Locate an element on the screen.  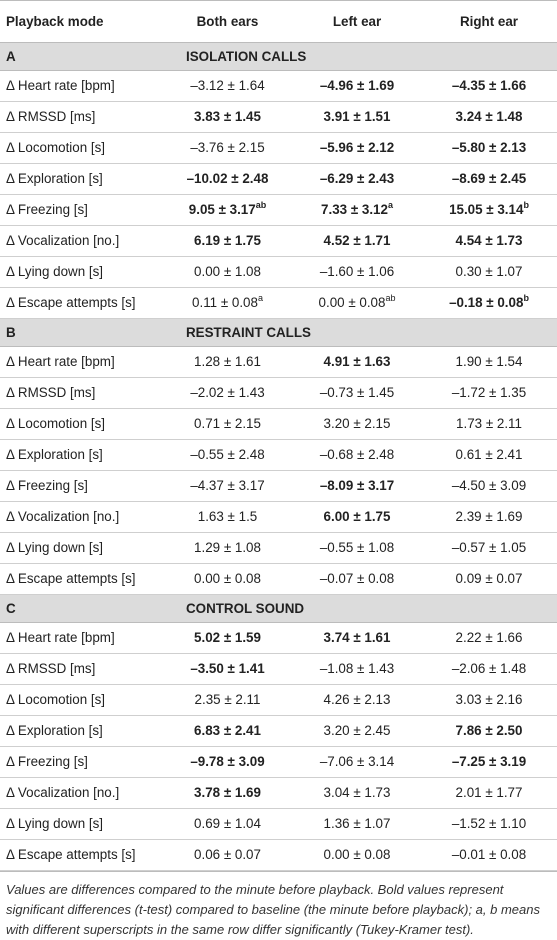
value-cell: –4.96 ± 1.69 is located at coordinates (357, 86).